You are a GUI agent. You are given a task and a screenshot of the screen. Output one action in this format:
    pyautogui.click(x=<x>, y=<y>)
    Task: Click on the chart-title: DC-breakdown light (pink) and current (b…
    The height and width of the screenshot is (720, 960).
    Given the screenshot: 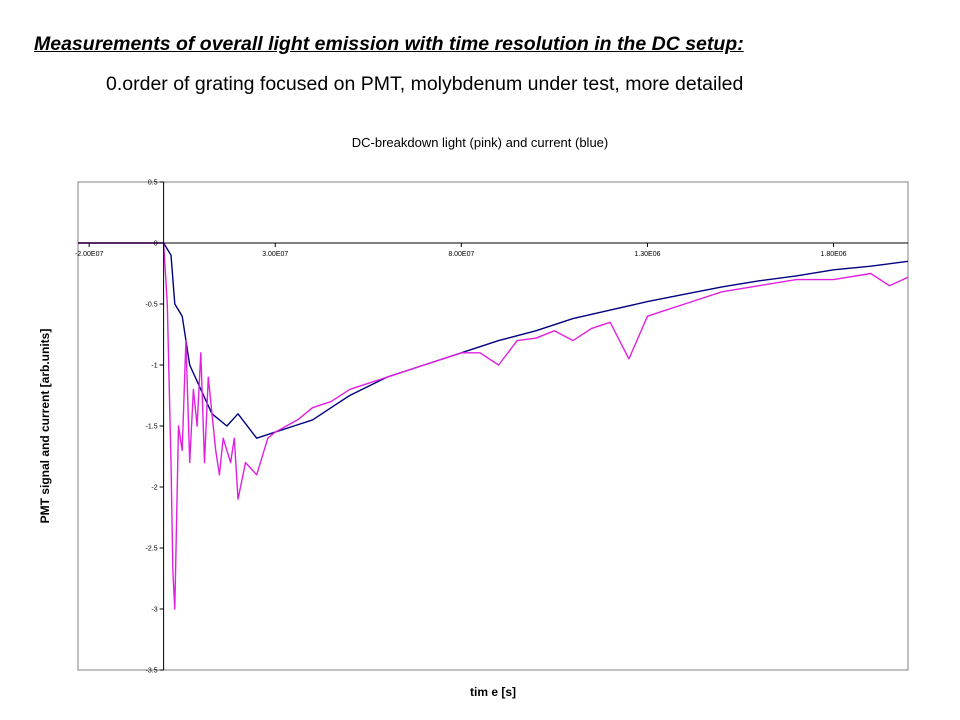 What is the action you would take?
    pyautogui.click(x=480, y=142)
    